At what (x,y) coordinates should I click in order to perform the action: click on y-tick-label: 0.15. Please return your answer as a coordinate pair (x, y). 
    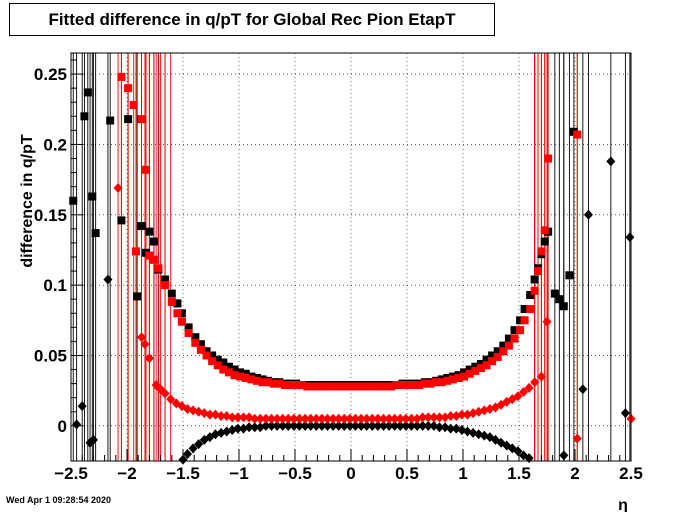
    Looking at the image, I should click on (50, 215).